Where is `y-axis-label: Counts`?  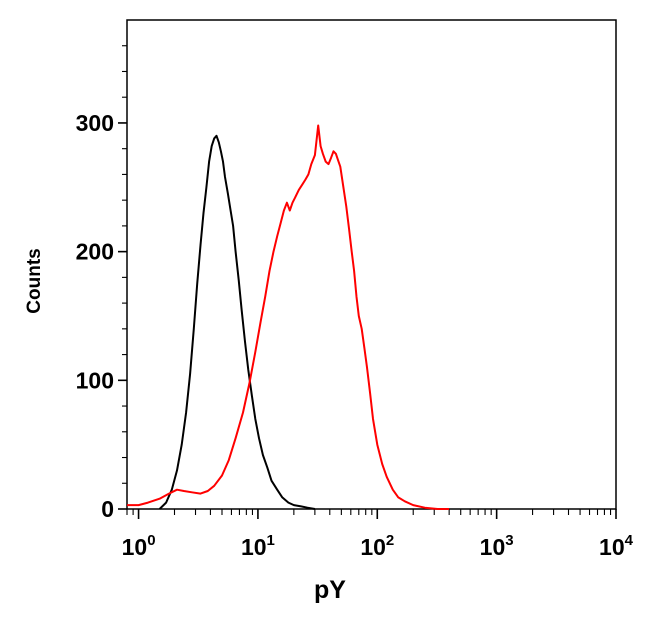 y-axis-label: Counts is located at coordinates (34, 280).